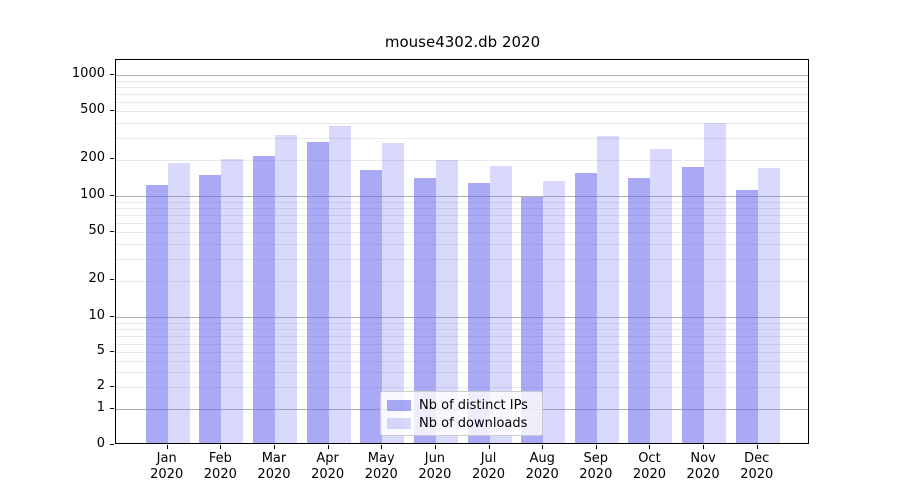 The image size is (900, 500). I want to click on x-tick-label-nov: Nov 2020, so click(703, 467).